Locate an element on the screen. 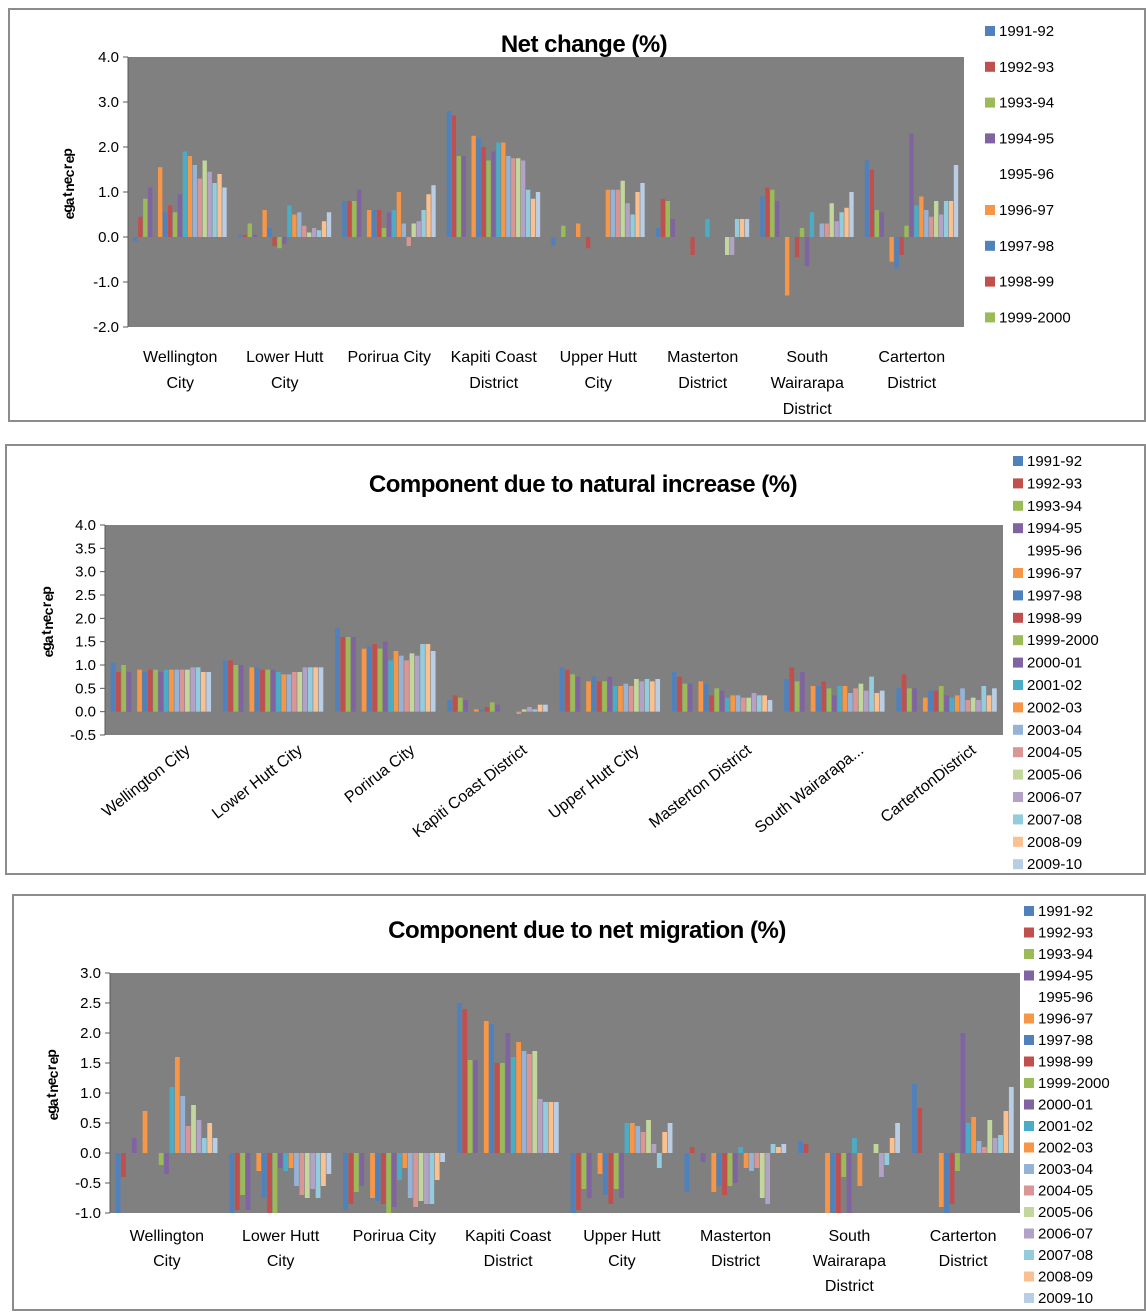  legend-item: 1994-95 is located at coordinates (1019, 138).